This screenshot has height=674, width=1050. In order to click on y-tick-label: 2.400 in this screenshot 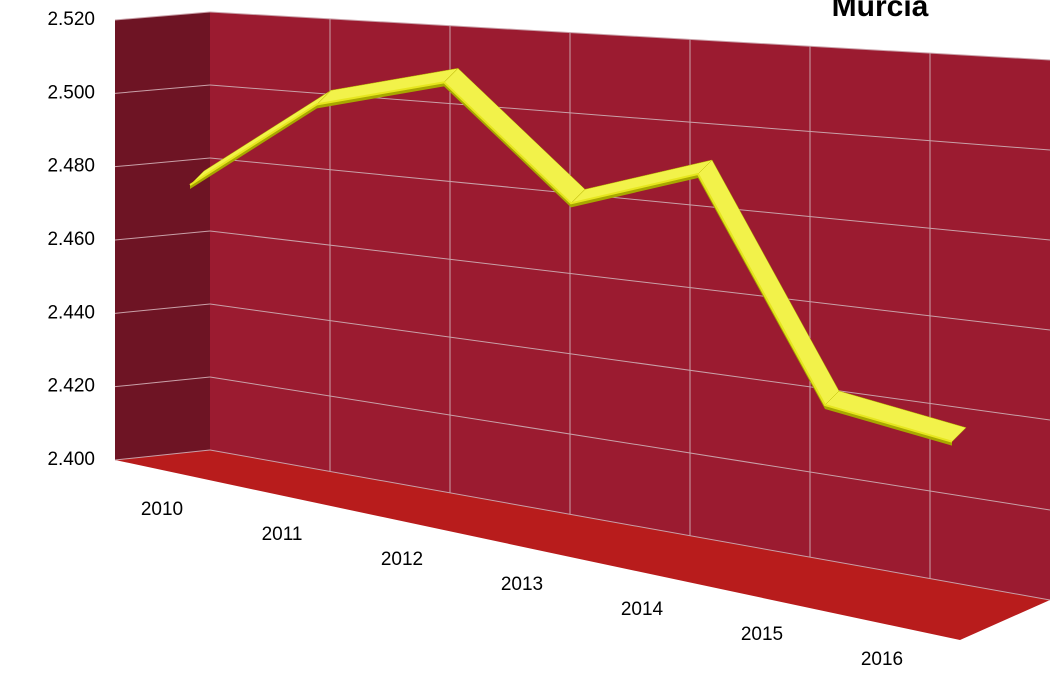, I will do `click(71, 459)`.